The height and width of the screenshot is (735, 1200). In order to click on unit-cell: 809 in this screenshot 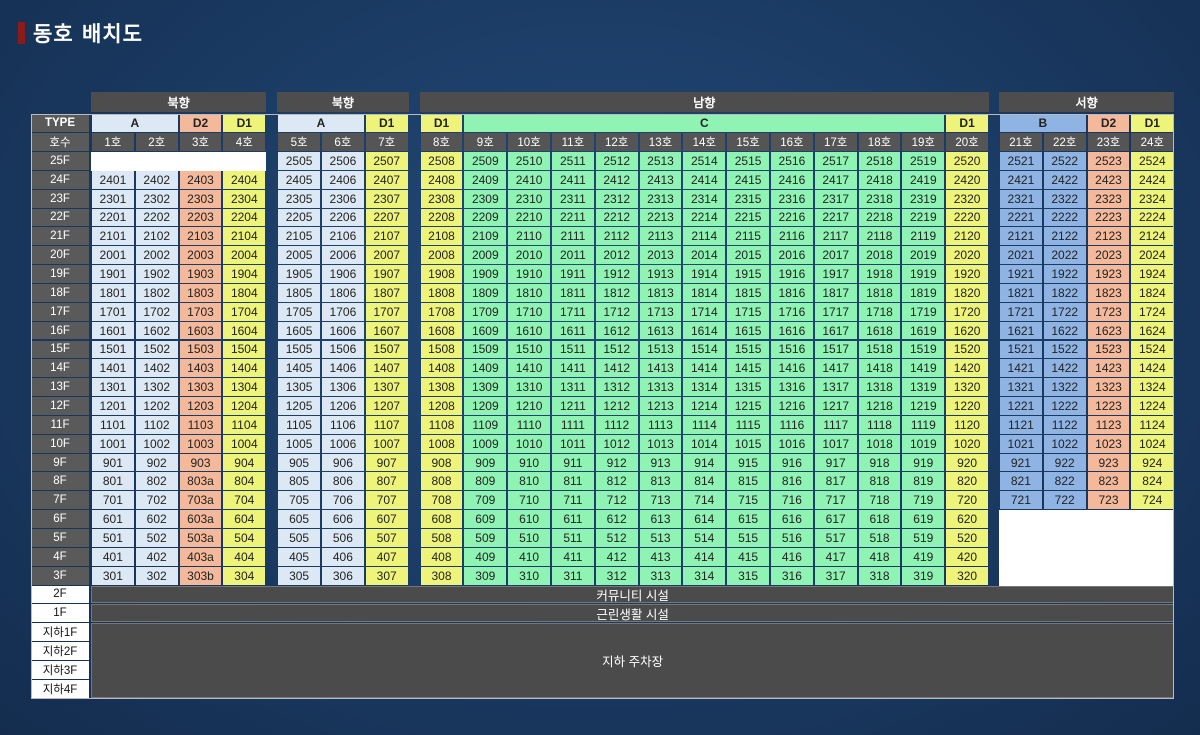, I will do `click(485, 481)`.